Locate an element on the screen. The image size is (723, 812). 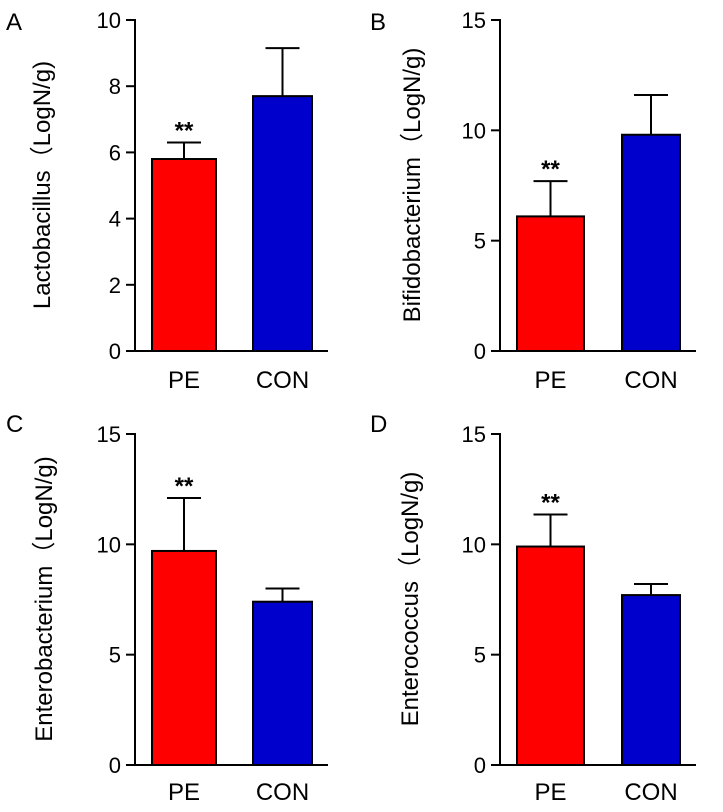
panel-letter: D is located at coordinates (378, 424).